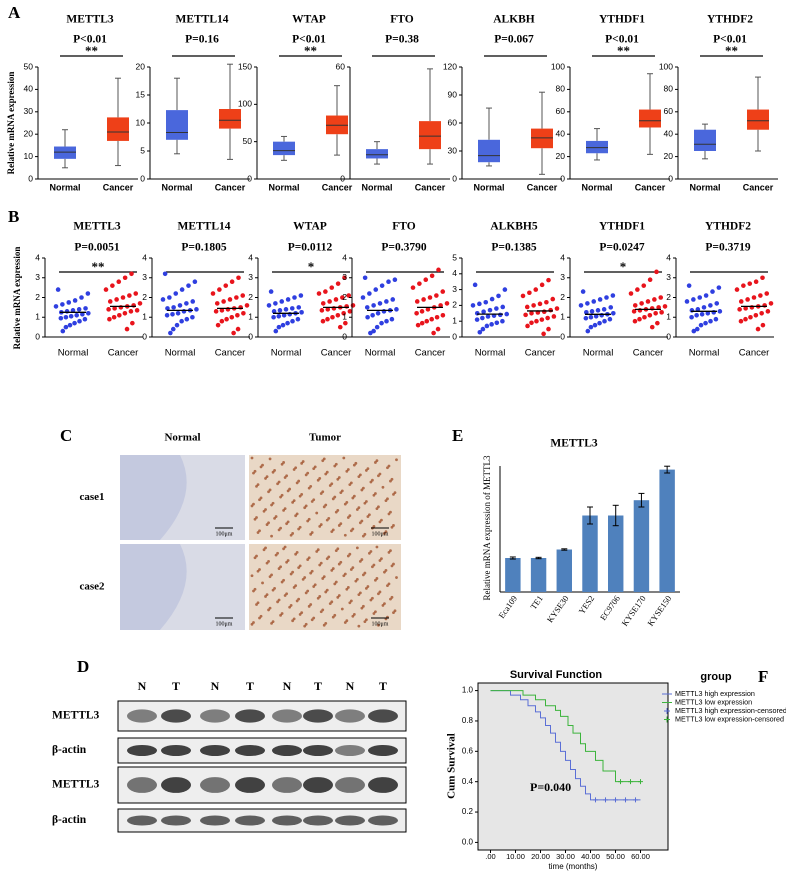 The height and width of the screenshot is (876, 786). Describe the element at coordinates (468, 690) in the screenshot. I see `y-tick-label: 1.0` at that location.